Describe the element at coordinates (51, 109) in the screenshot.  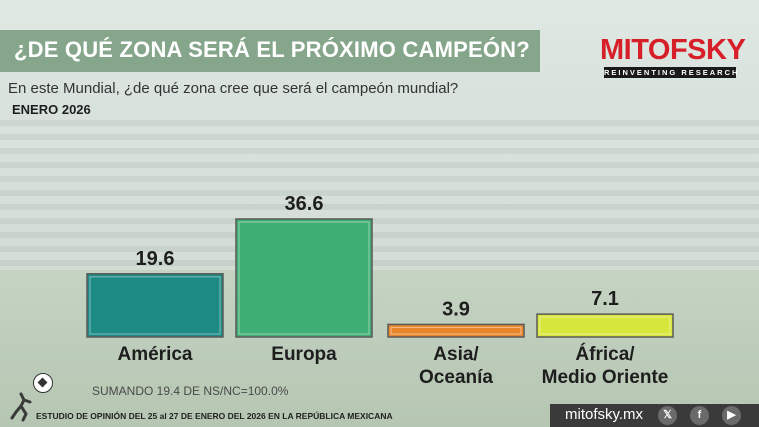
I see `survey-date: ENERO 2026` at that location.